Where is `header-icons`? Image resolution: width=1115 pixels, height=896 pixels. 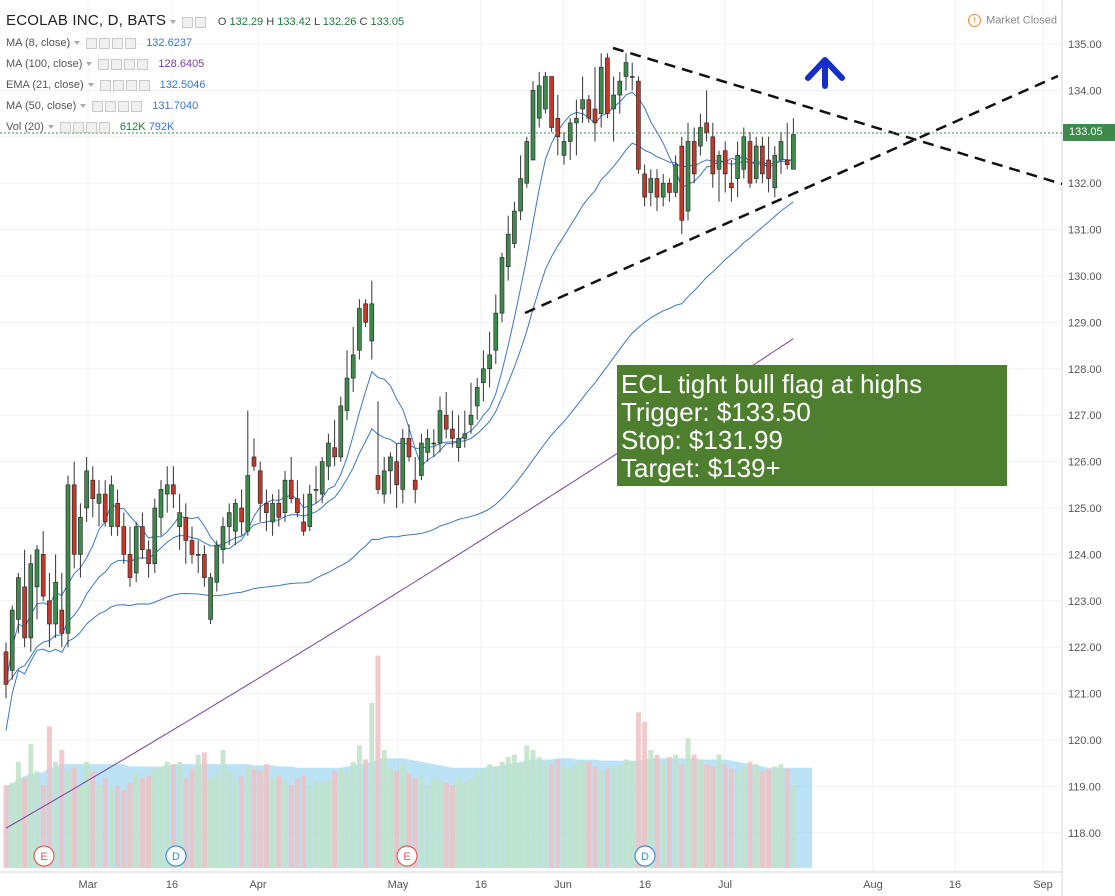
header-icons is located at coordinates (195, 21).